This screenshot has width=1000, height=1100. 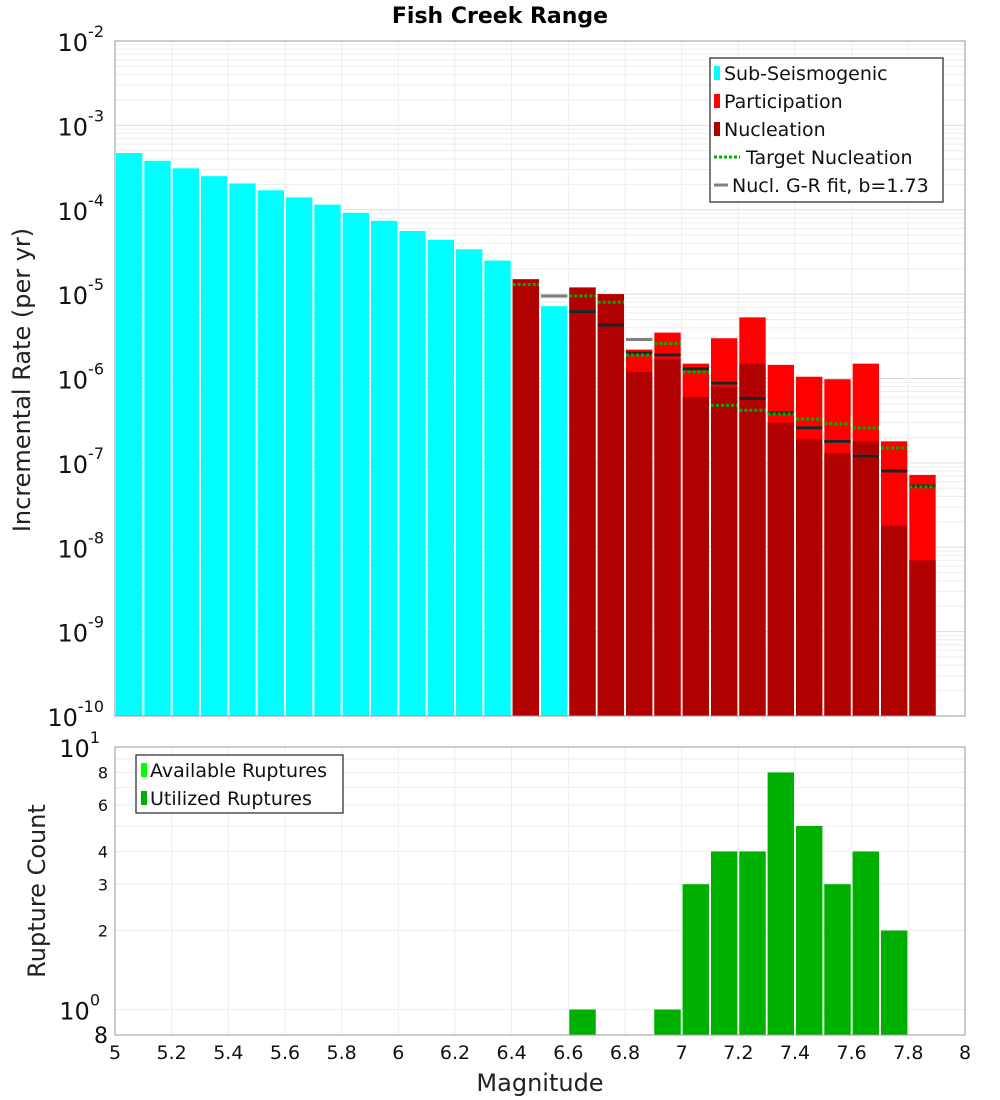 What do you see at coordinates (96, 31) in the screenshot?
I see `y-tick-exponent: -2` at bounding box center [96, 31].